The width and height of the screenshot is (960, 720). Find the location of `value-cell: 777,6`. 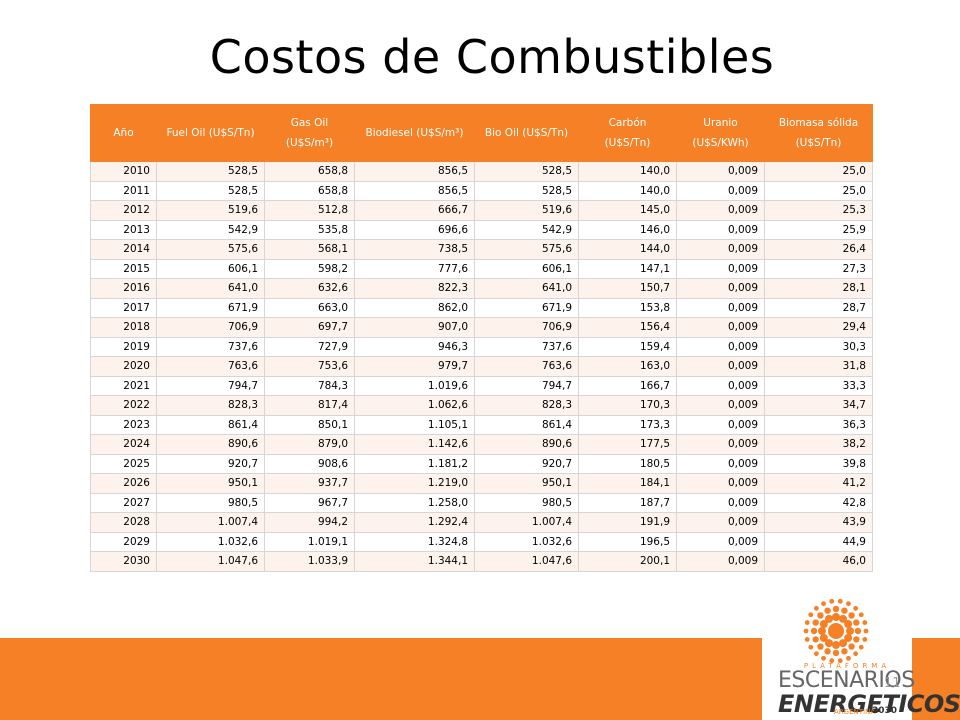

value-cell: 777,6 is located at coordinates (414, 268).